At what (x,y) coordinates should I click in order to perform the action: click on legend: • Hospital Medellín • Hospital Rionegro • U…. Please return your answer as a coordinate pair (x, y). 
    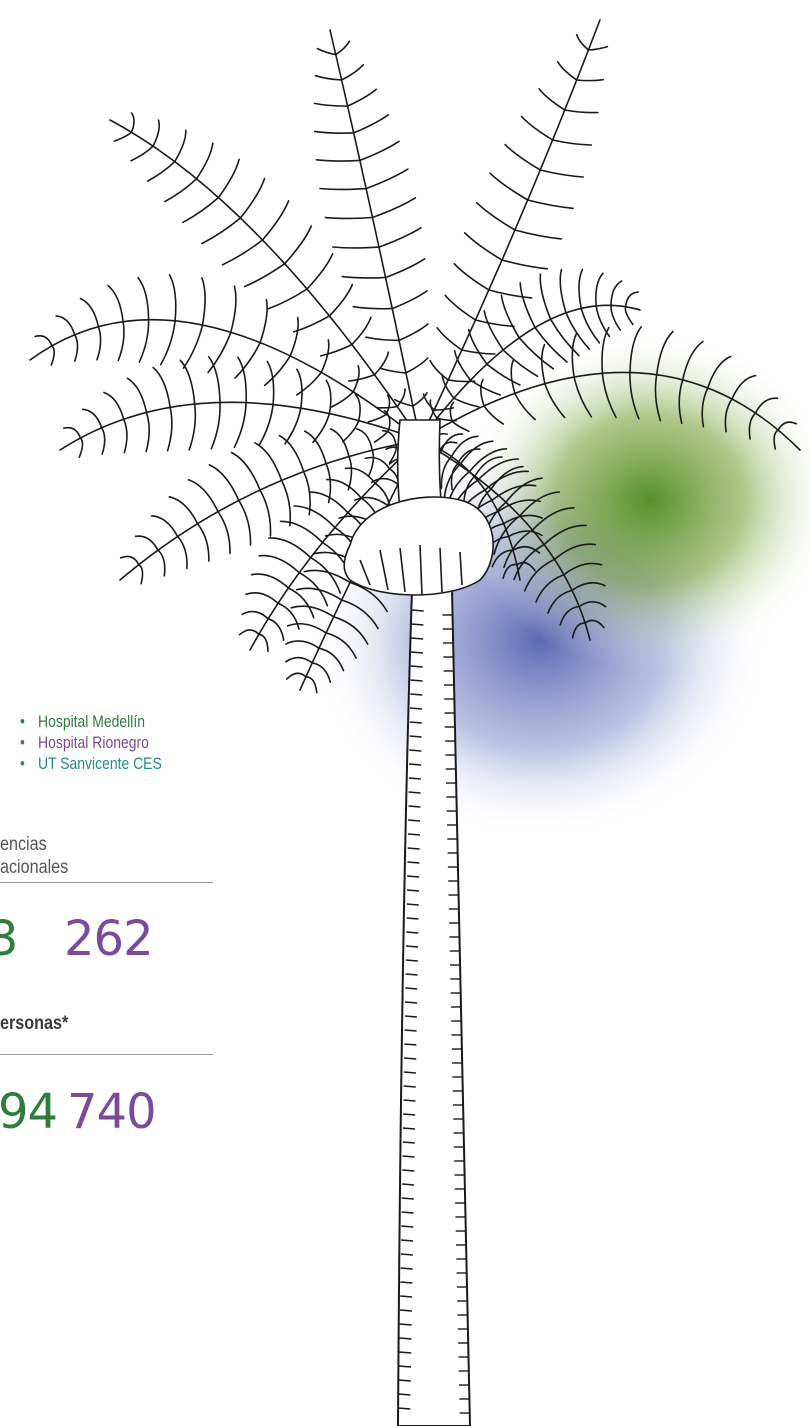
    Looking at the image, I should click on (91, 742).